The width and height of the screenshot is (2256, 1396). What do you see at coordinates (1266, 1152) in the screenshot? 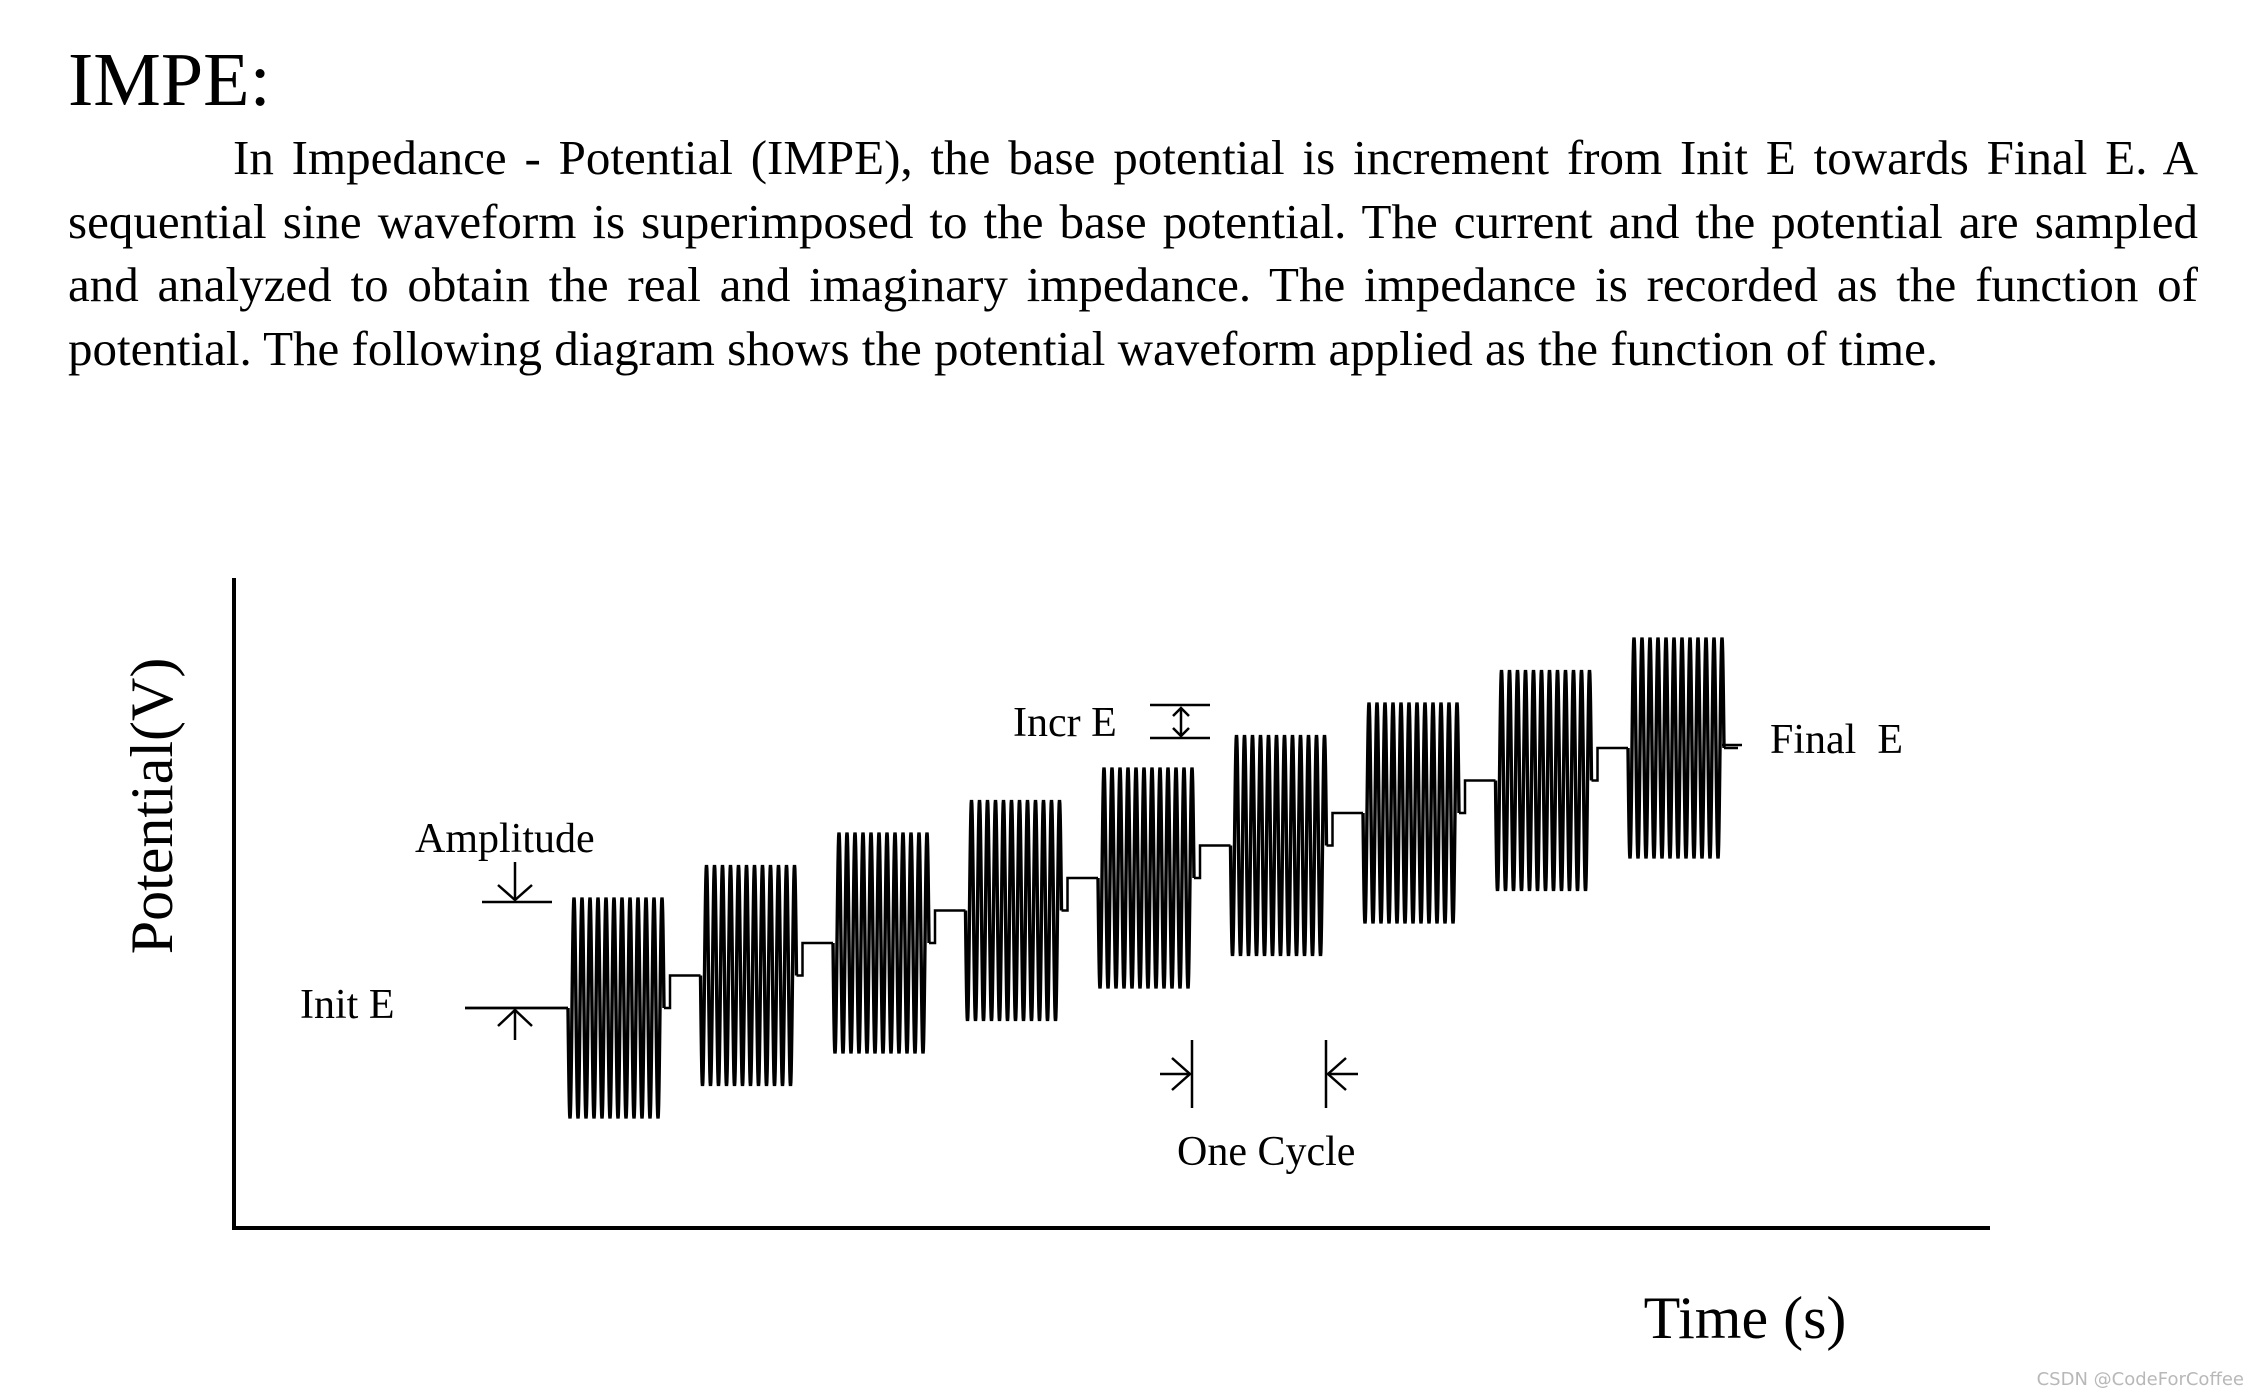
I see `one-cycle-label: One Cycle` at bounding box center [1266, 1152].